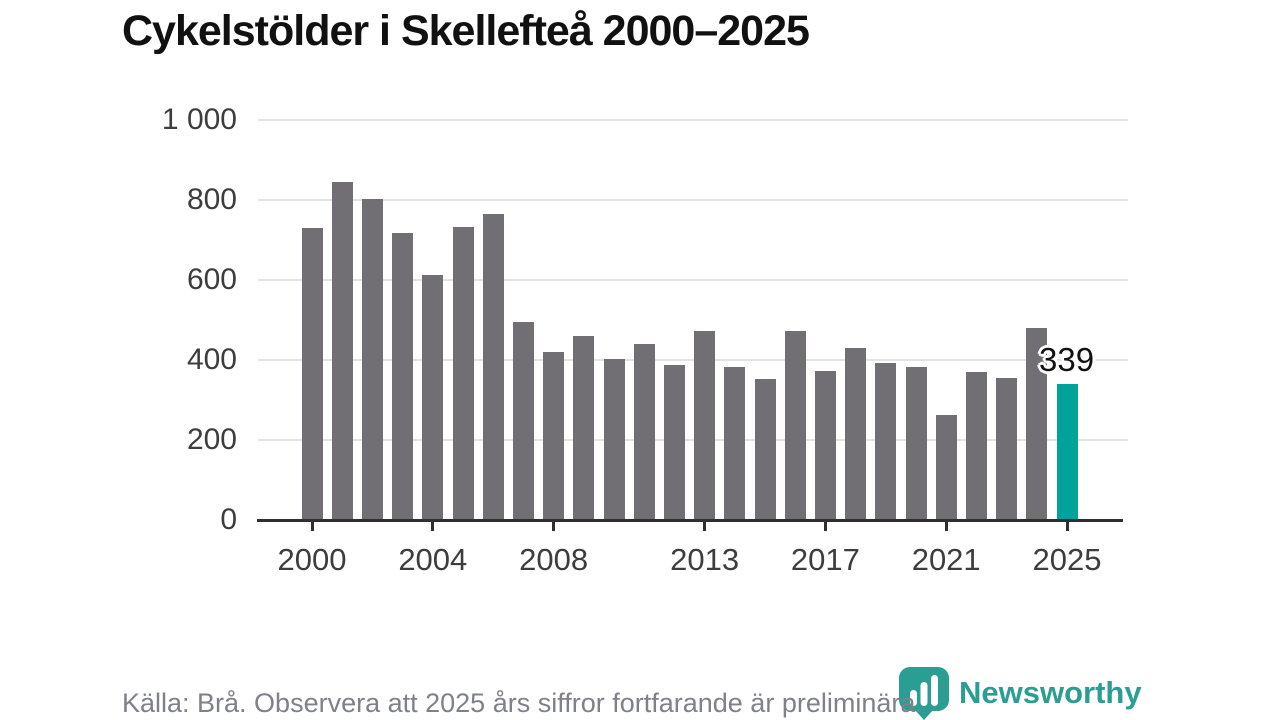  I want to click on bar-2010, so click(614, 439).